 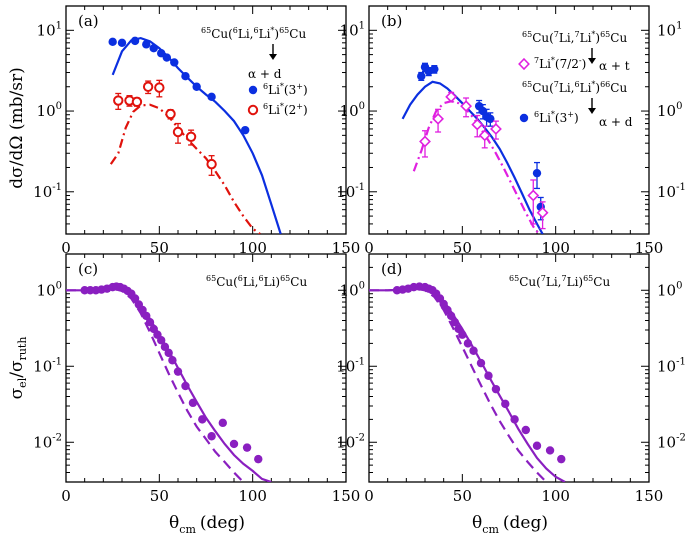 I want to click on legend-label: 6Li*(3+), so click(x=556, y=117).